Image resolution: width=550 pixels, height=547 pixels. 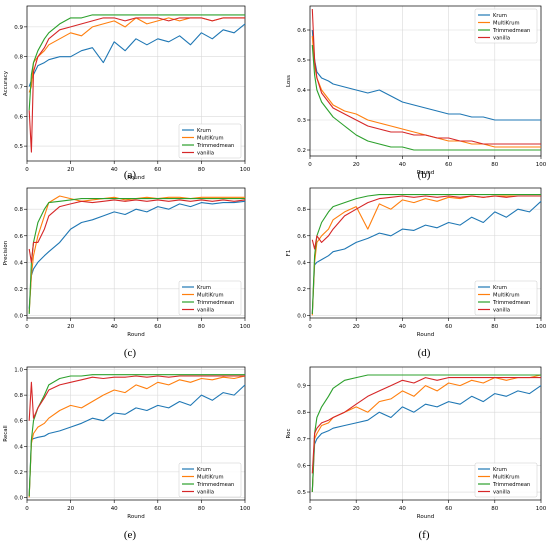 What do you see at coordinates (424, 535) in the screenshot?
I see `panel-caption: (f)` at bounding box center [424, 535].